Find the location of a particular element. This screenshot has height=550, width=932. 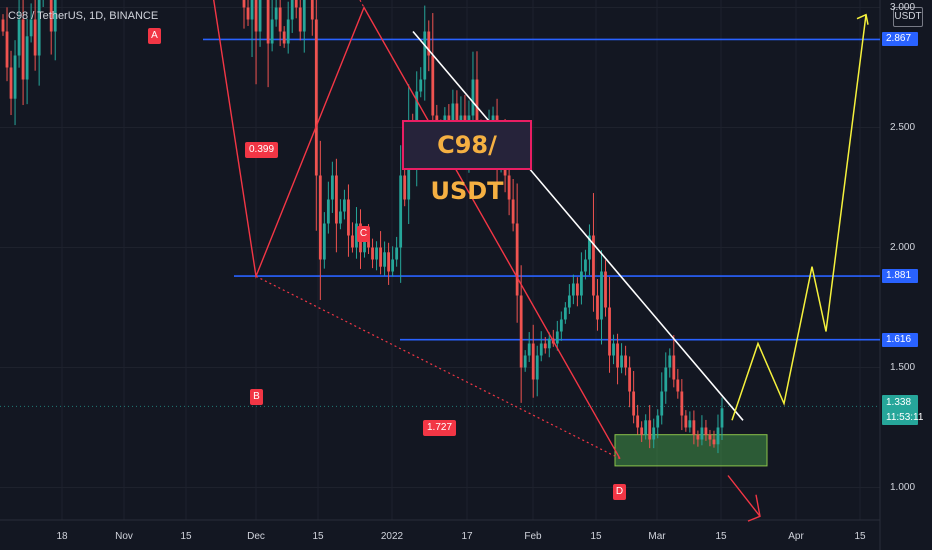

wave-point-label: C is located at coordinates (363, 234).